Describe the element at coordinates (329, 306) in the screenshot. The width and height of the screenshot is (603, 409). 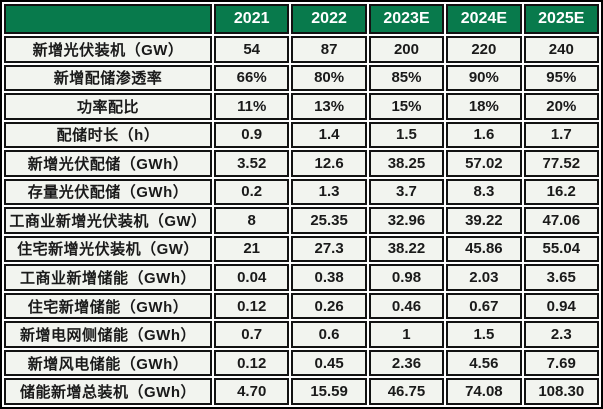
I see `value-cell: 0.26` at that location.